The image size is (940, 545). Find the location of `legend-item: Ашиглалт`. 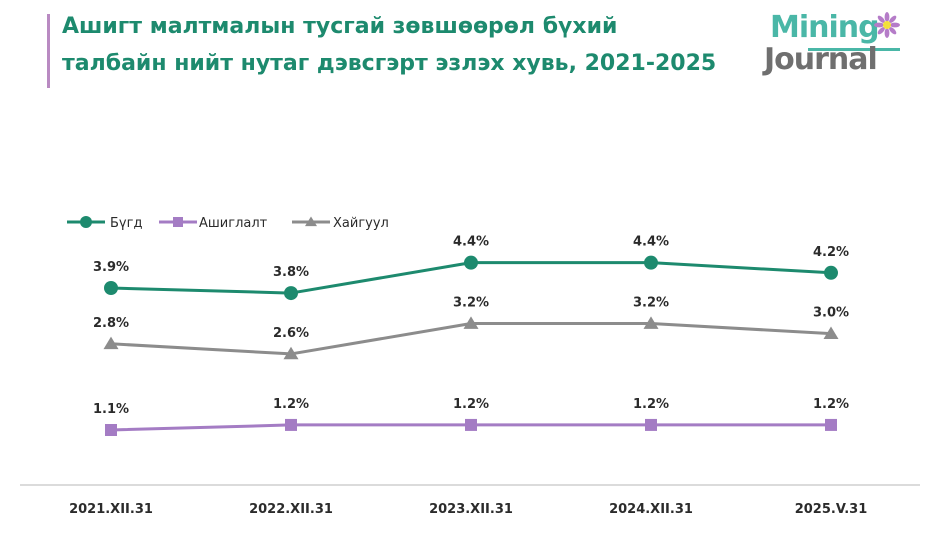

legend-item: Ашиглалт is located at coordinates (213, 223).